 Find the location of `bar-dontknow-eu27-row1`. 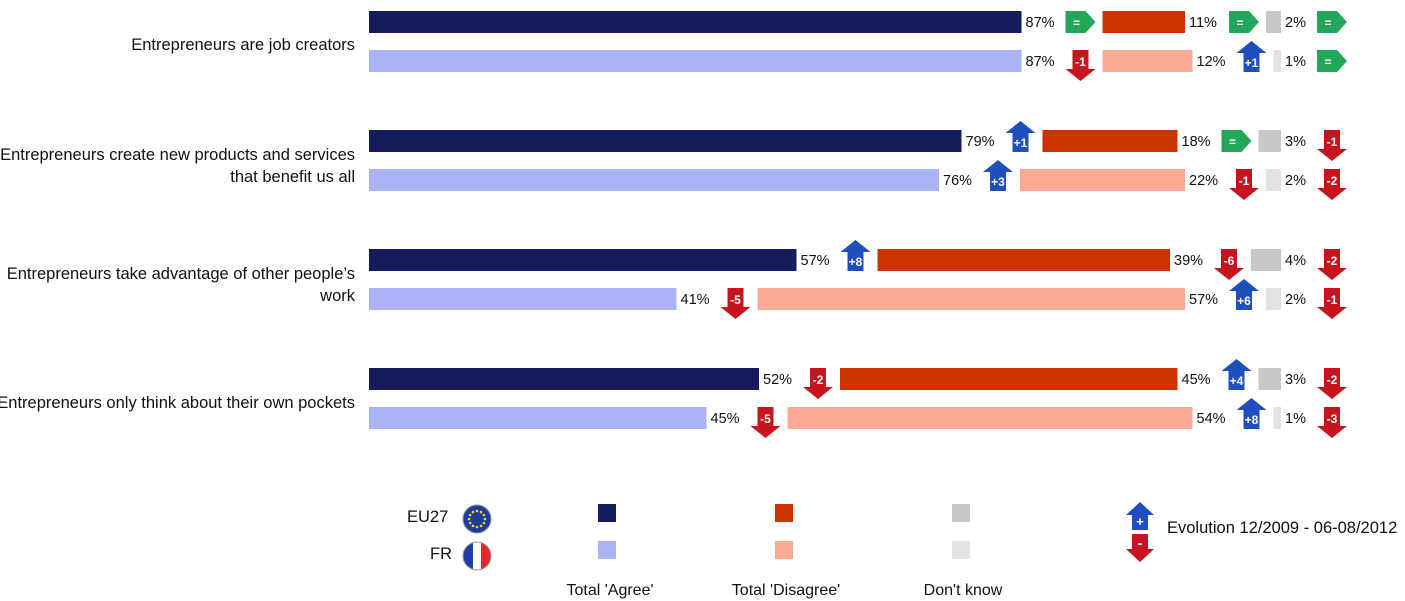

bar-dontknow-eu27-row1 is located at coordinates (1273, 22).